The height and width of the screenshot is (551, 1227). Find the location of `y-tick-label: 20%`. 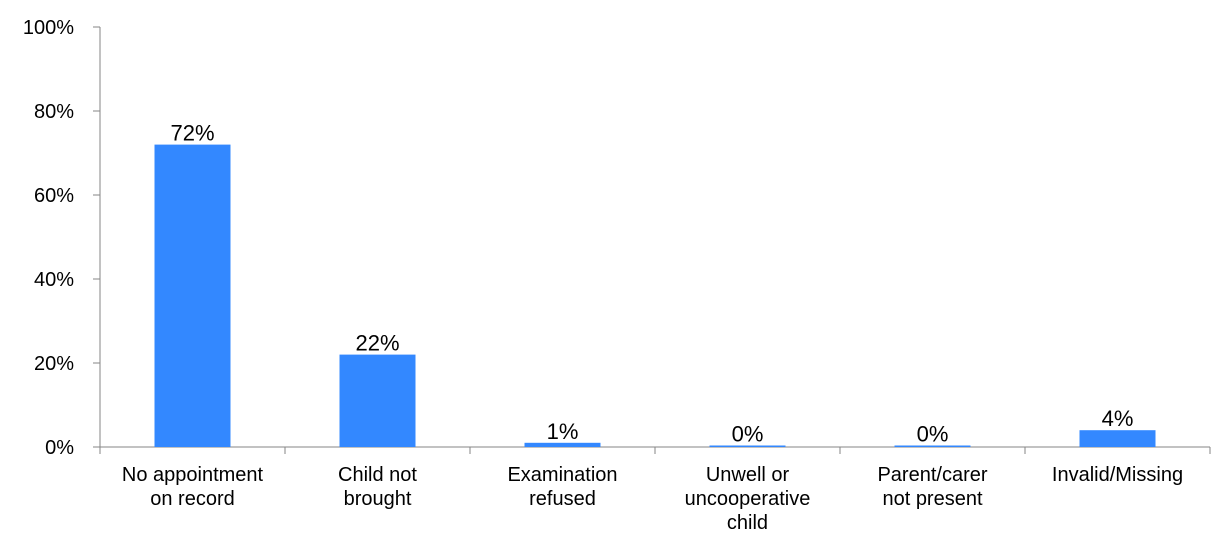

y-tick-label: 20% is located at coordinates (54, 364).